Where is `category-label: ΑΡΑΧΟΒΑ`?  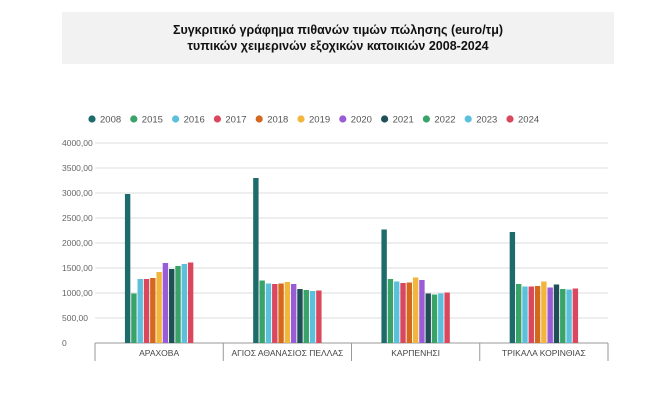 category-label: ΑΡΑΧΟΒΑ is located at coordinates (159, 353).